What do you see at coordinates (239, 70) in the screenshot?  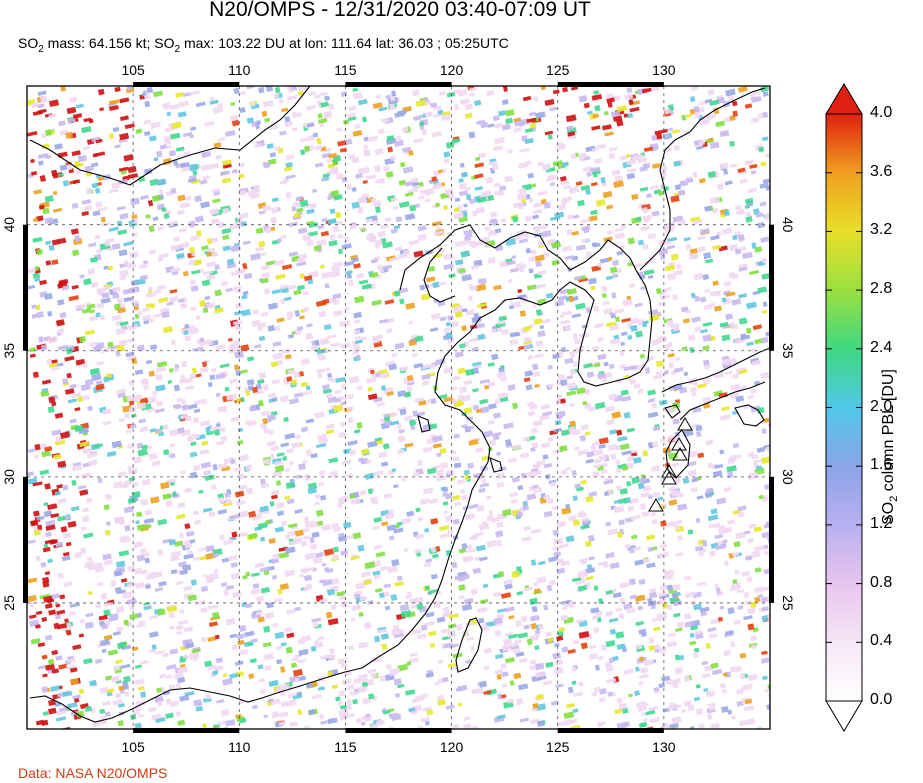 I see `lon-tick-label-top: 110` at bounding box center [239, 70].